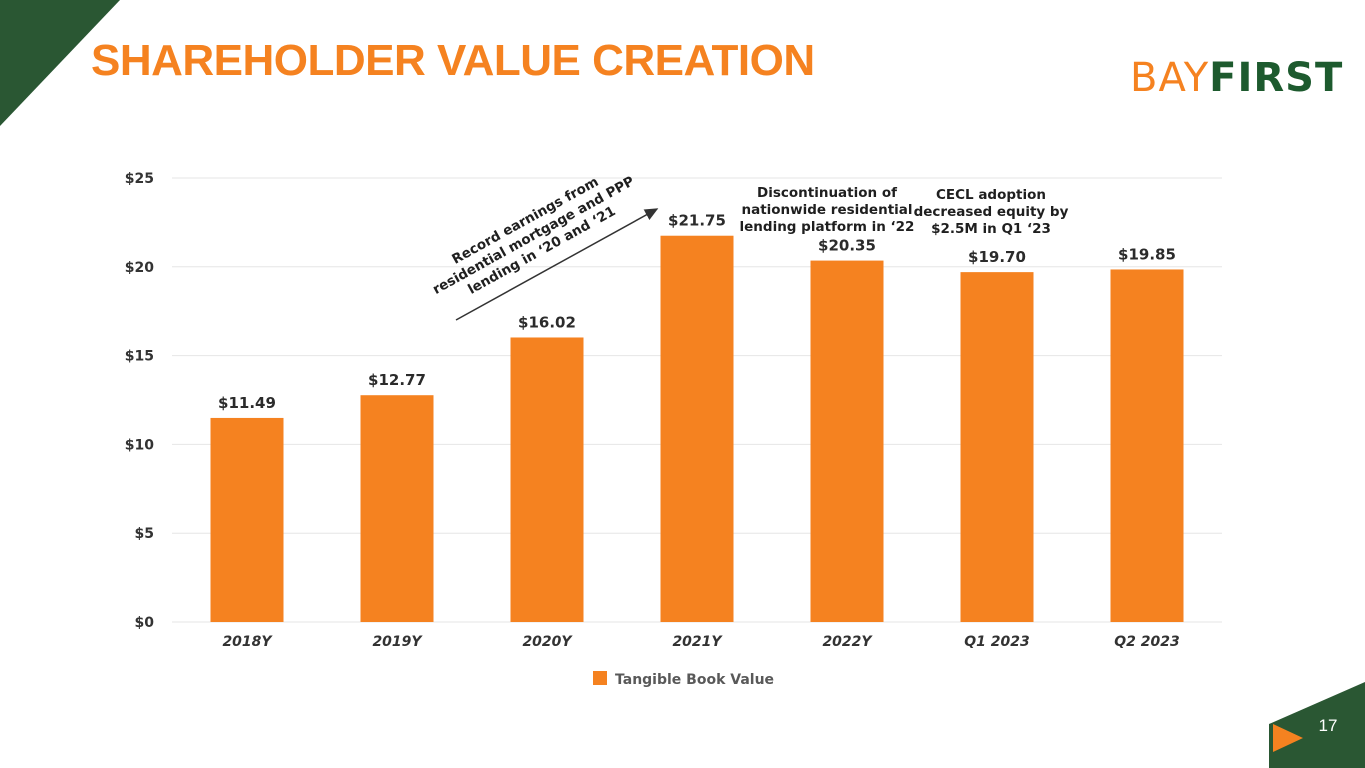 The width and height of the screenshot is (1365, 768). What do you see at coordinates (1276, 78) in the screenshot?
I see `logo-text-first: FIRST` at bounding box center [1276, 78].